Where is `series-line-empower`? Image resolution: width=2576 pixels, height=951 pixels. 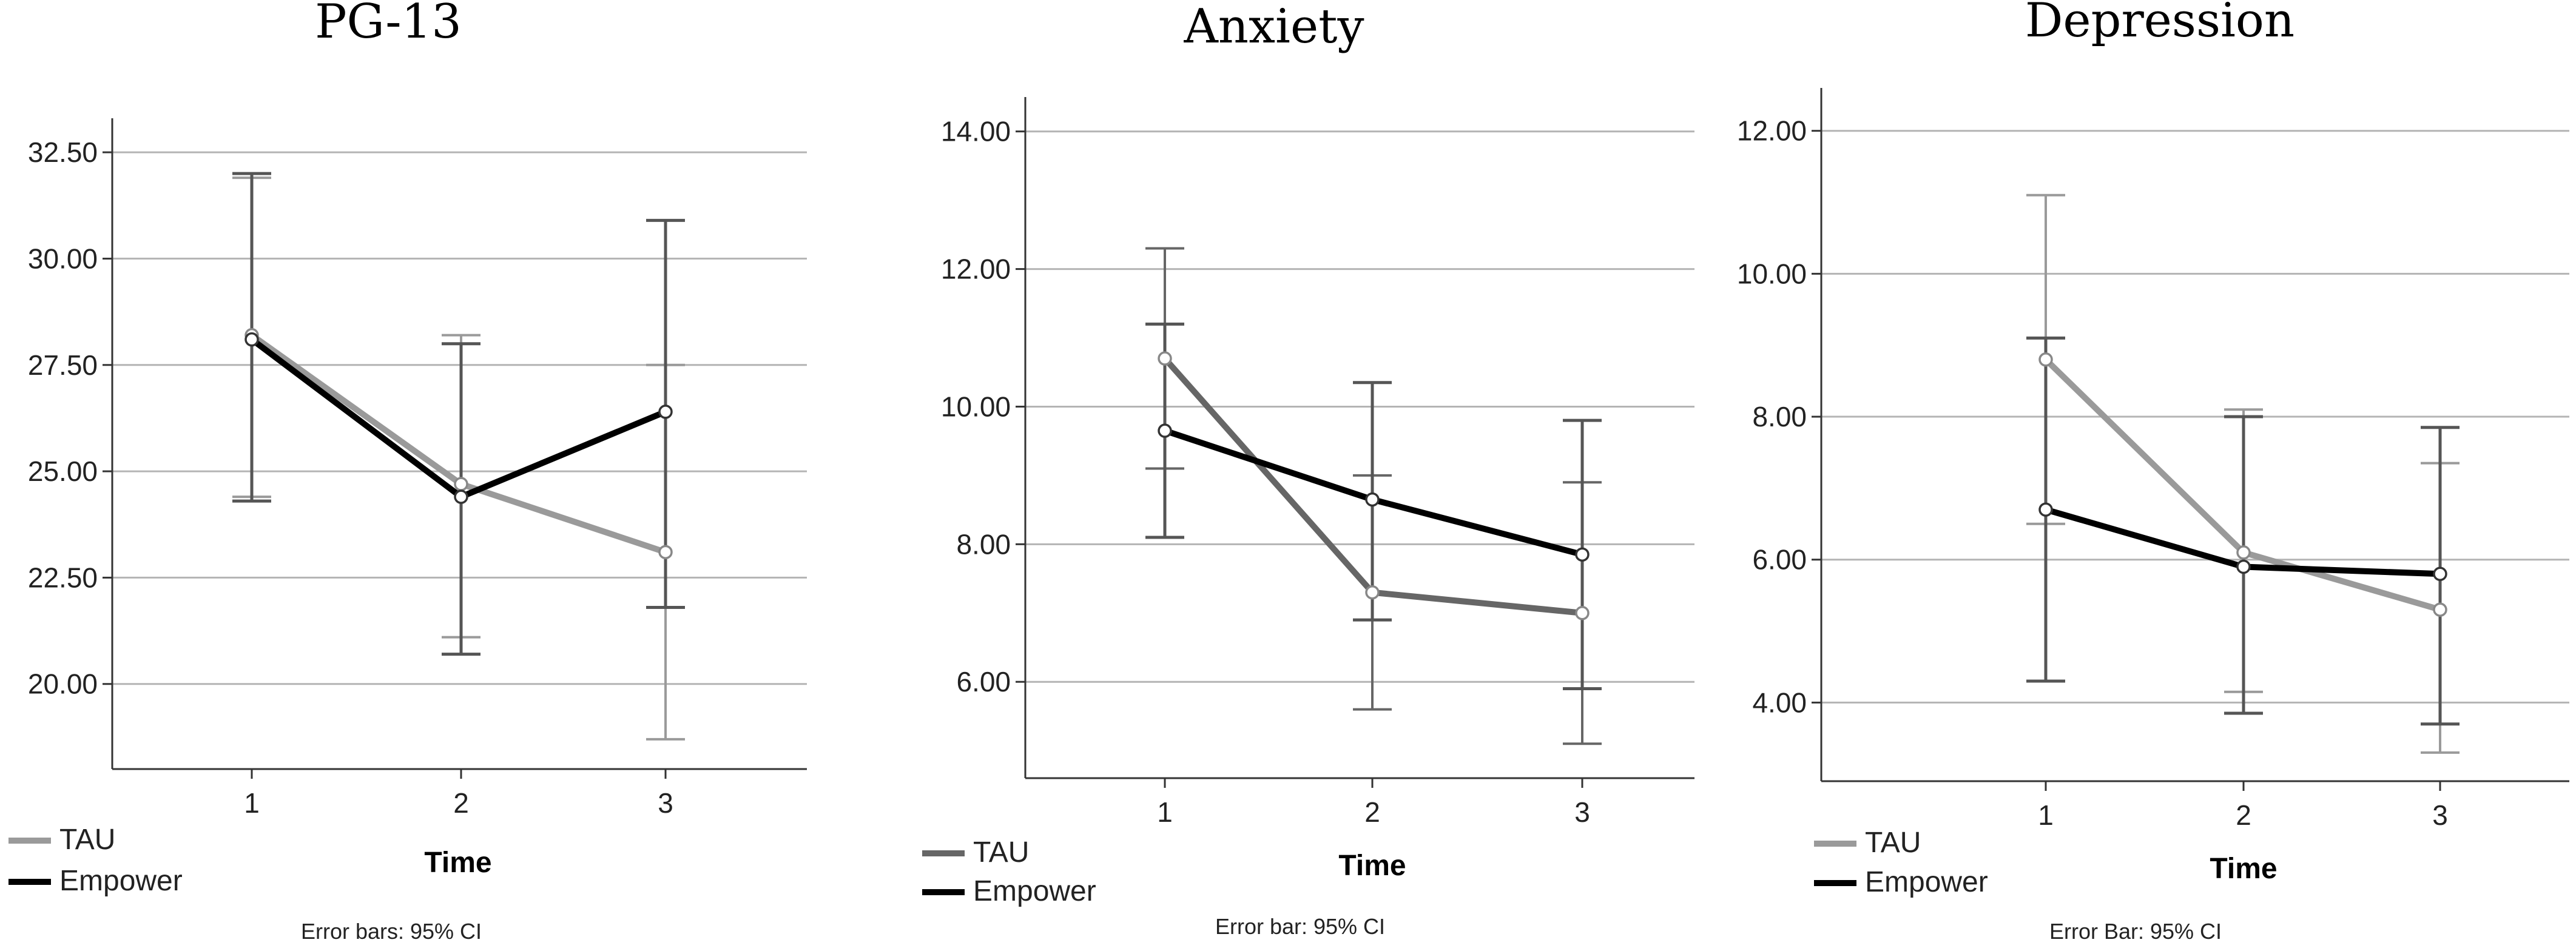
series-line-empower is located at coordinates (458, 418).